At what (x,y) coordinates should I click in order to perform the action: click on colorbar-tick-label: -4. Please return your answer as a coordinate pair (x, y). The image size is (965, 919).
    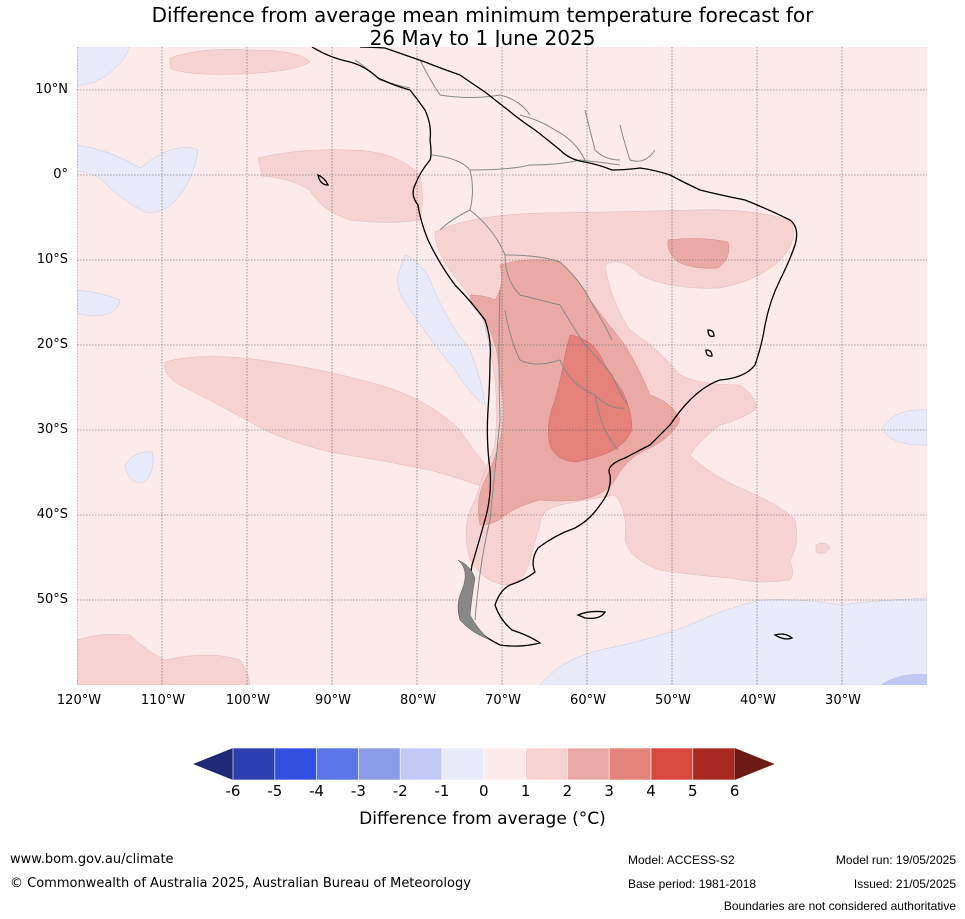
    Looking at the image, I should click on (317, 791).